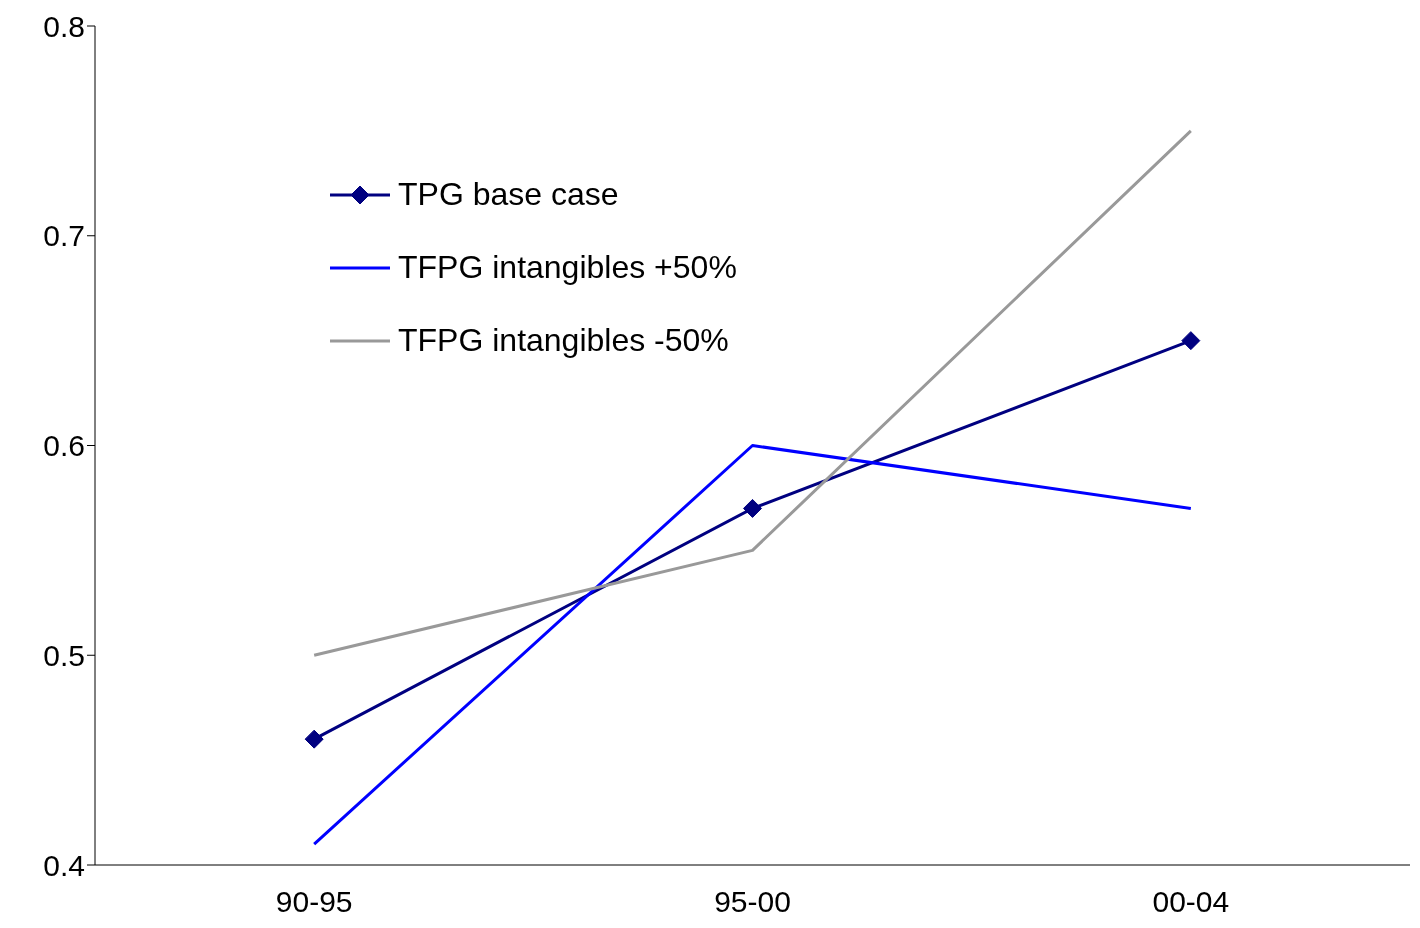 This screenshot has height=928, width=1420. Describe the element at coordinates (64, 865) in the screenshot. I see `y-tick-label: 0.4` at that location.